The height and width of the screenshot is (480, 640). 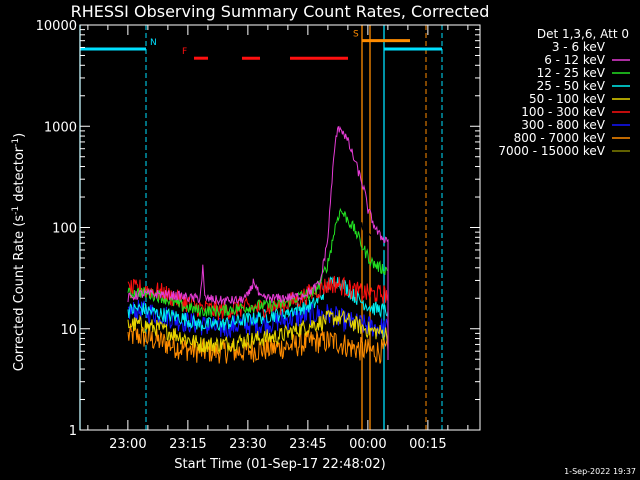 I want to click on legend-label-3-6-kev: 3 - 6 keV, so click(x=579, y=47).